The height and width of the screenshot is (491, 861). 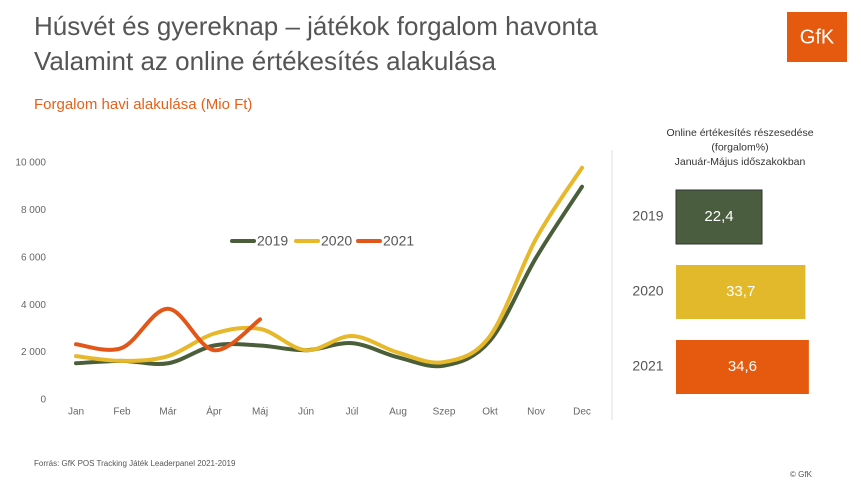 I want to click on x-tick-label: Aug, so click(x=398, y=412).